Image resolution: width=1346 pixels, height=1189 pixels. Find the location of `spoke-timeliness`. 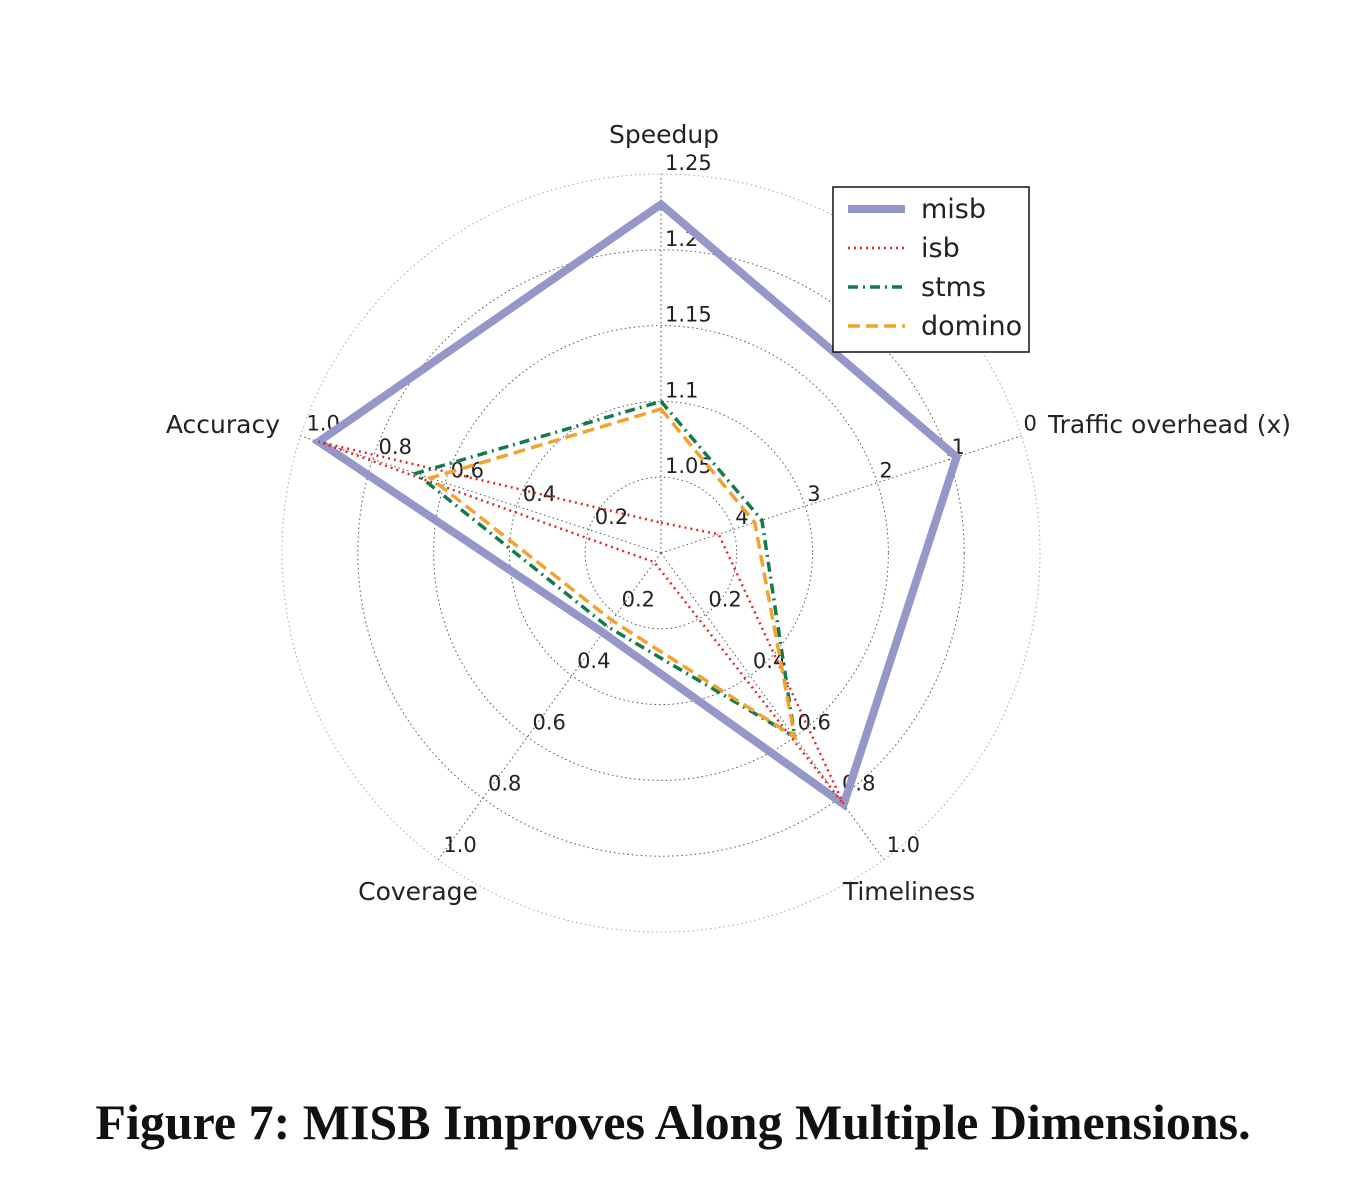

spoke-timeliness is located at coordinates (772, 706).